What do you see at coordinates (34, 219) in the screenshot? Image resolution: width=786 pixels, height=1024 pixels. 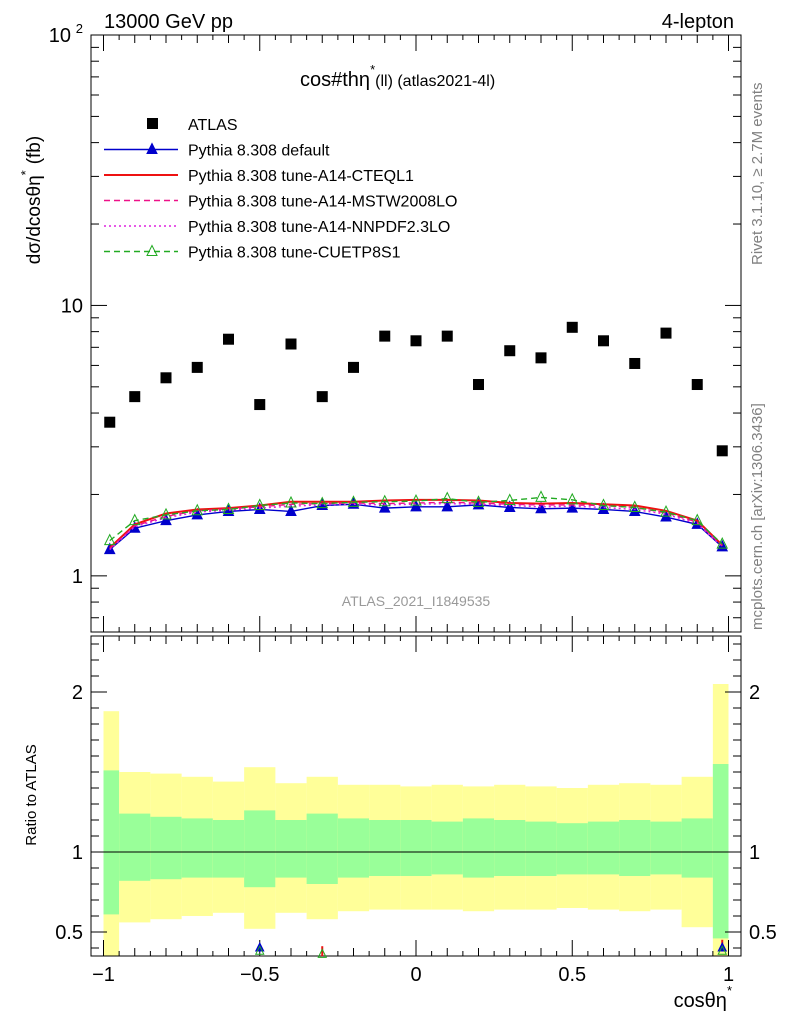 I see `y-axis-label-main: dσ/dcosθη` at bounding box center [34, 219].